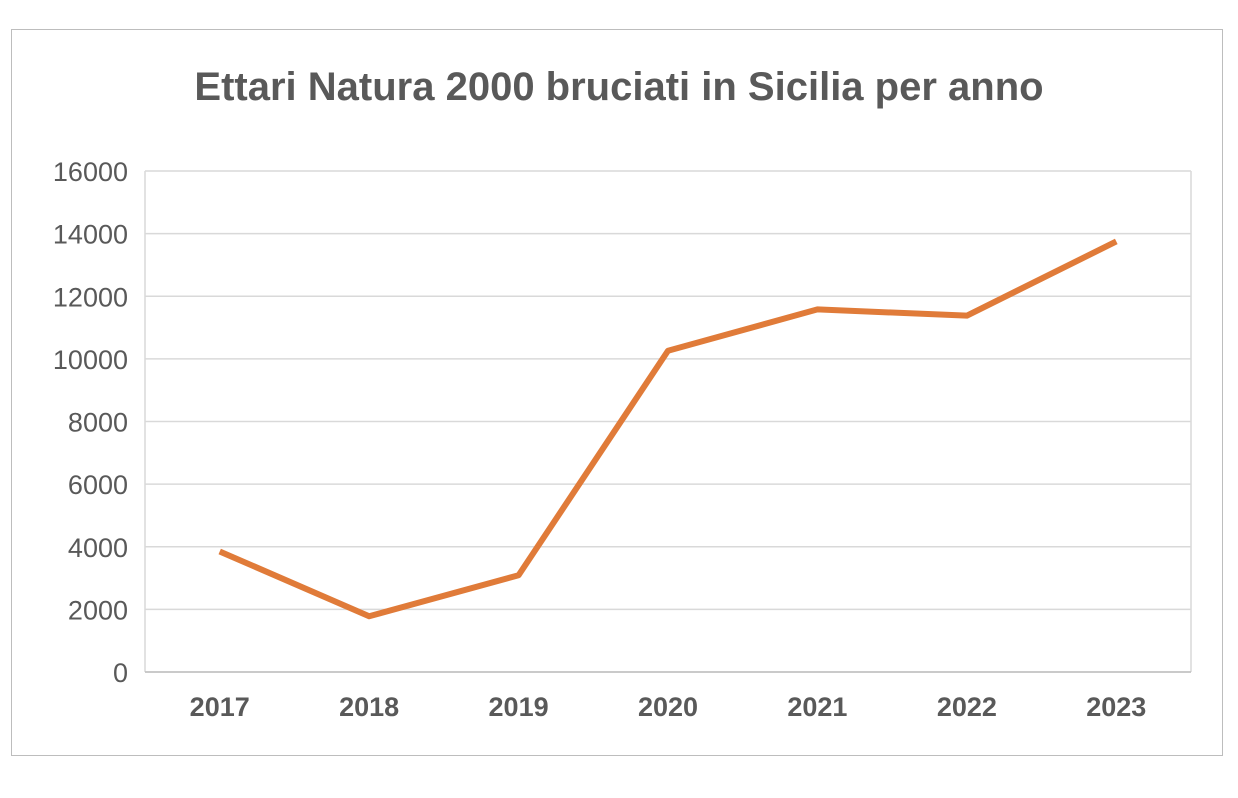 The image size is (1238, 798). What do you see at coordinates (90, 297) in the screenshot?
I see `y-tick-label: 12000` at bounding box center [90, 297].